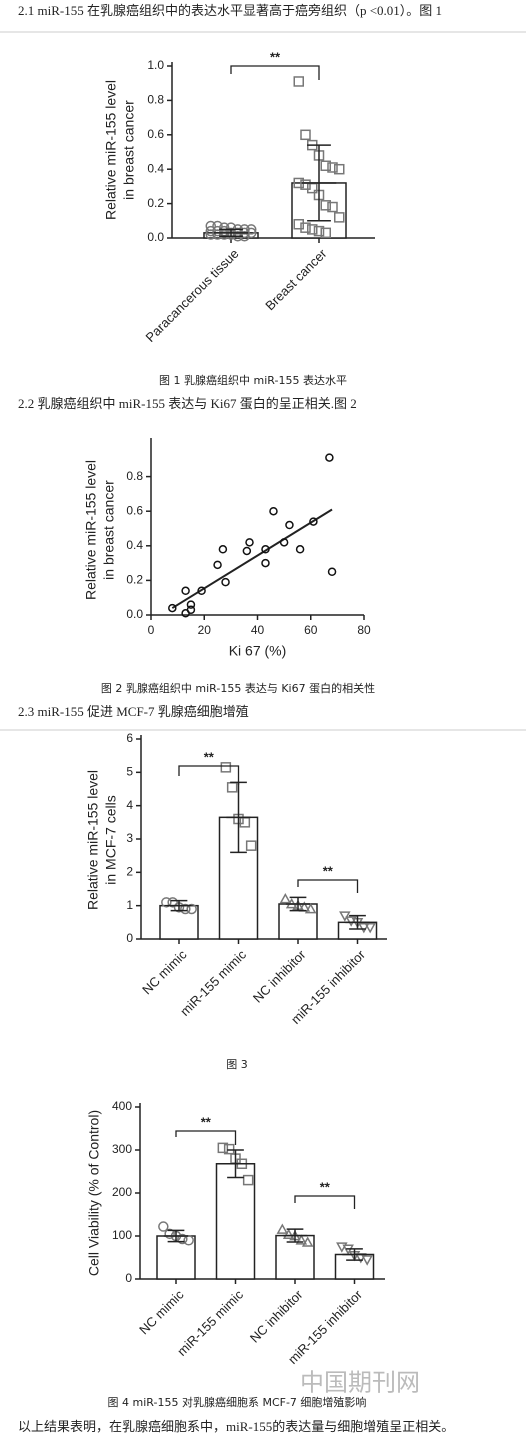 The image size is (526, 1441). Describe the element at coordinates (364, 630) in the screenshot. I see `x-tick-label: 80` at that location.